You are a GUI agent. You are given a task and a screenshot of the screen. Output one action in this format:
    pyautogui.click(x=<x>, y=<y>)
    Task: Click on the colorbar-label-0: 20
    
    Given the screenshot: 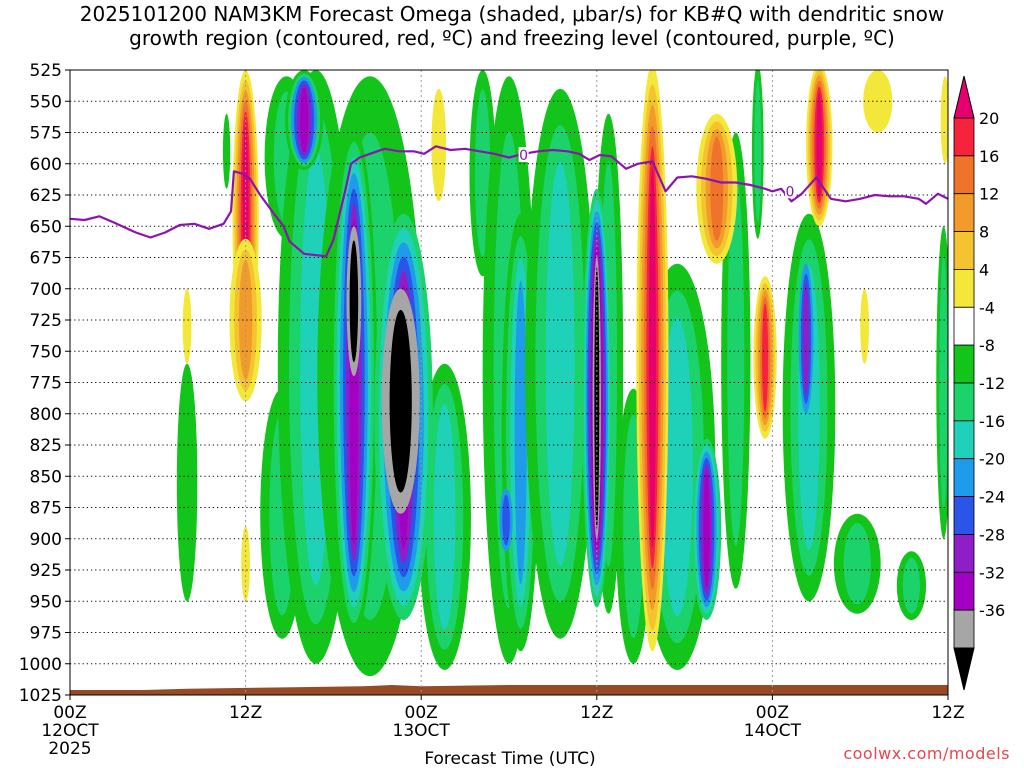 What is the action you would take?
    pyautogui.click(x=989, y=118)
    